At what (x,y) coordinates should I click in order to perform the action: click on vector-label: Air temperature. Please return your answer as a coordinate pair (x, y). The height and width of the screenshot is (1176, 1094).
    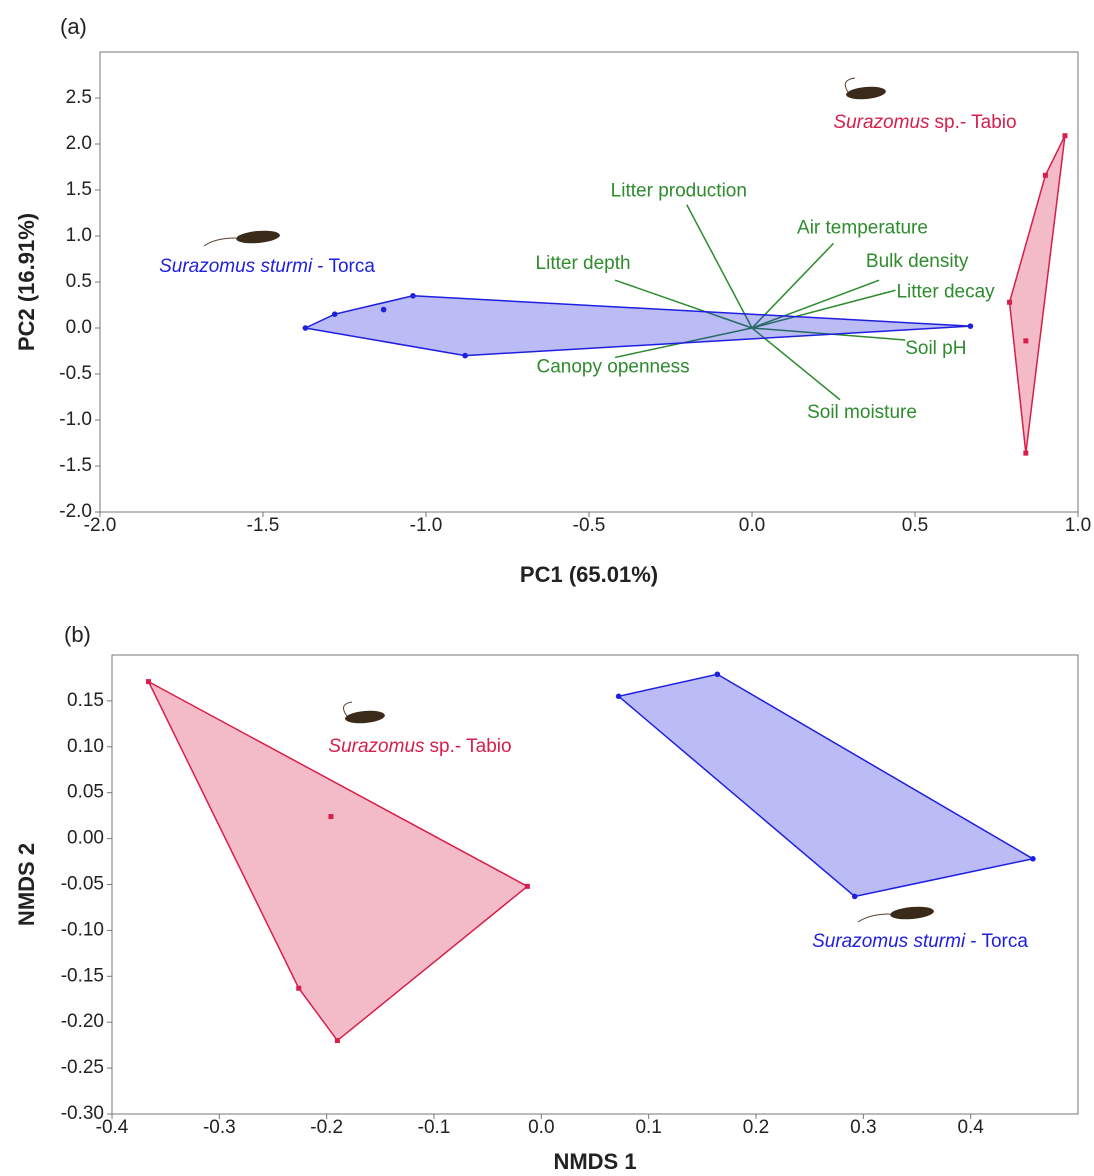
    Looking at the image, I should click on (862, 227).